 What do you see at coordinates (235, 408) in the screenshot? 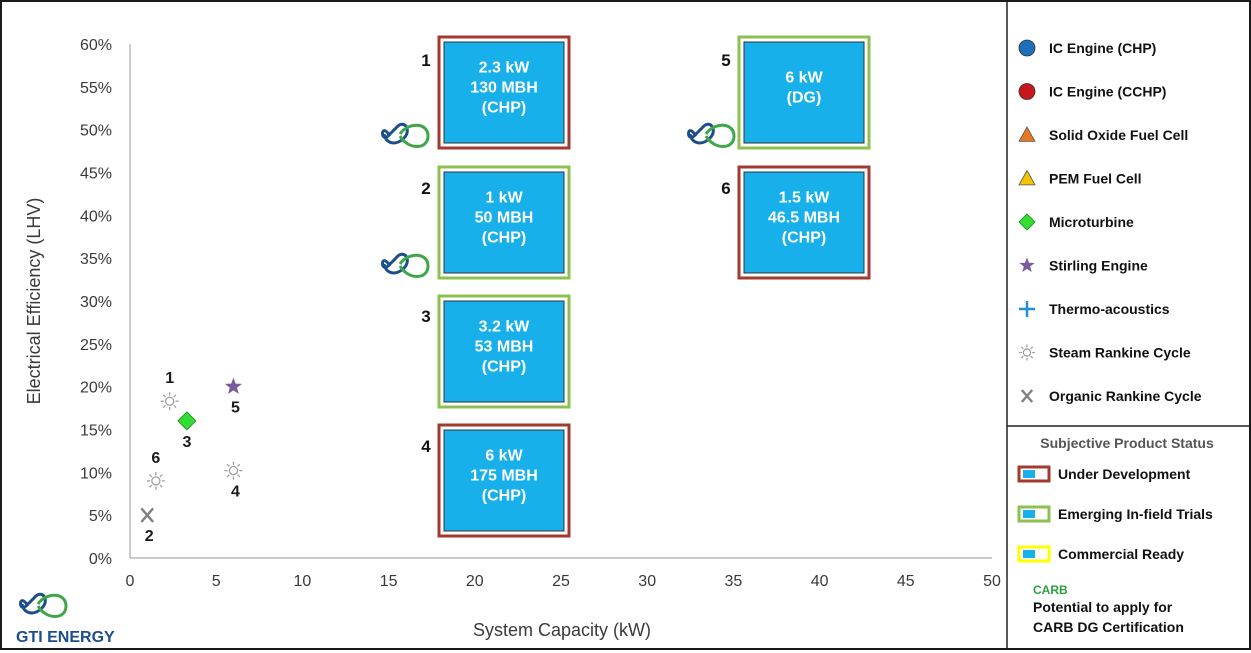
I see `point-label: 5` at bounding box center [235, 408].